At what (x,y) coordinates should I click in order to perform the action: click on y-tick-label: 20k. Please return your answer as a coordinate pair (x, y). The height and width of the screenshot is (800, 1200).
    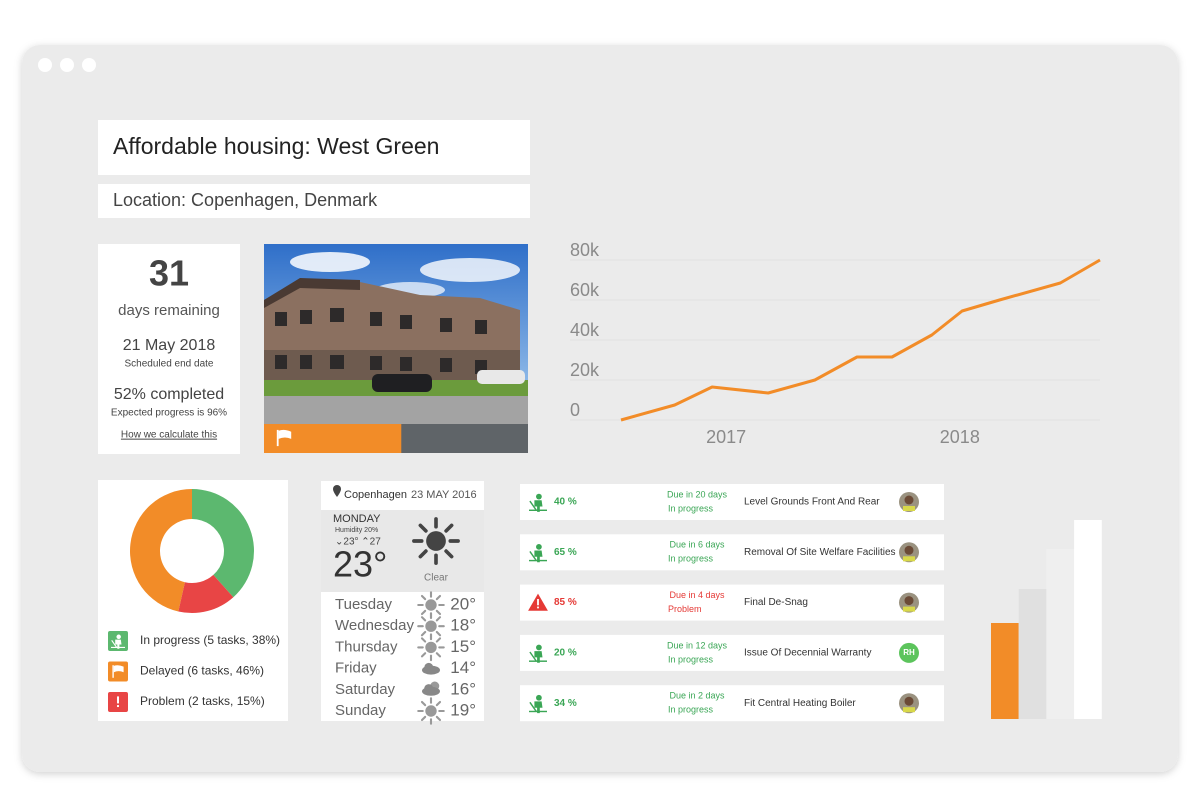
    Looking at the image, I should click on (585, 370).